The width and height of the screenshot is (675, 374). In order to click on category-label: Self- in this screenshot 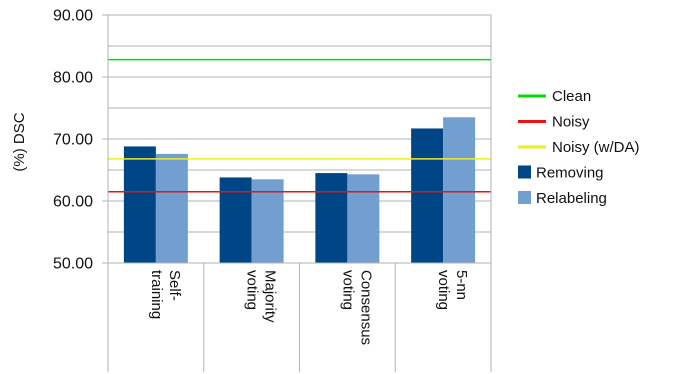, I will do `click(174, 285)`.